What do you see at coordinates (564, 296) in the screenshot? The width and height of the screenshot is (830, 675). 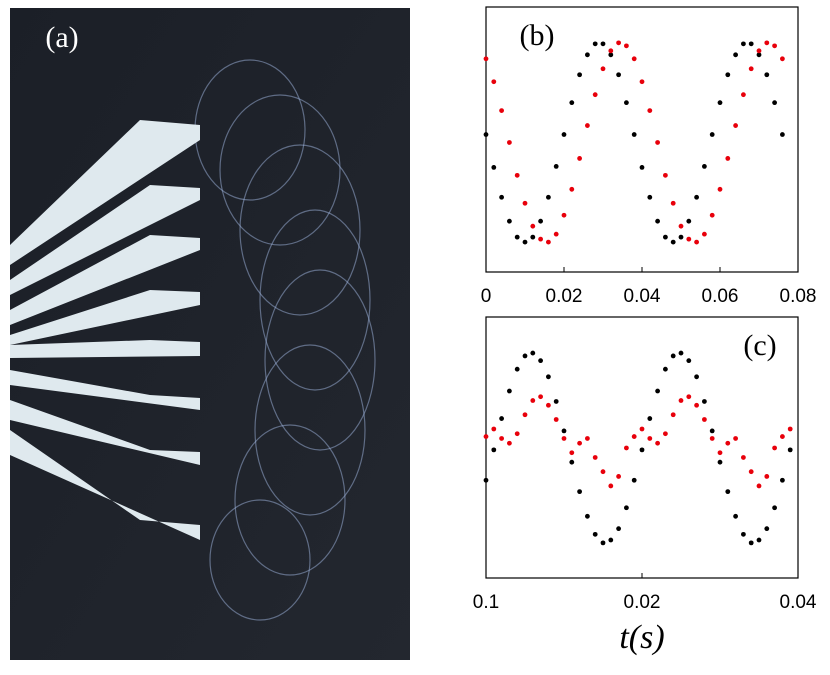 I see `x-tick-label: 0.02` at bounding box center [564, 296].